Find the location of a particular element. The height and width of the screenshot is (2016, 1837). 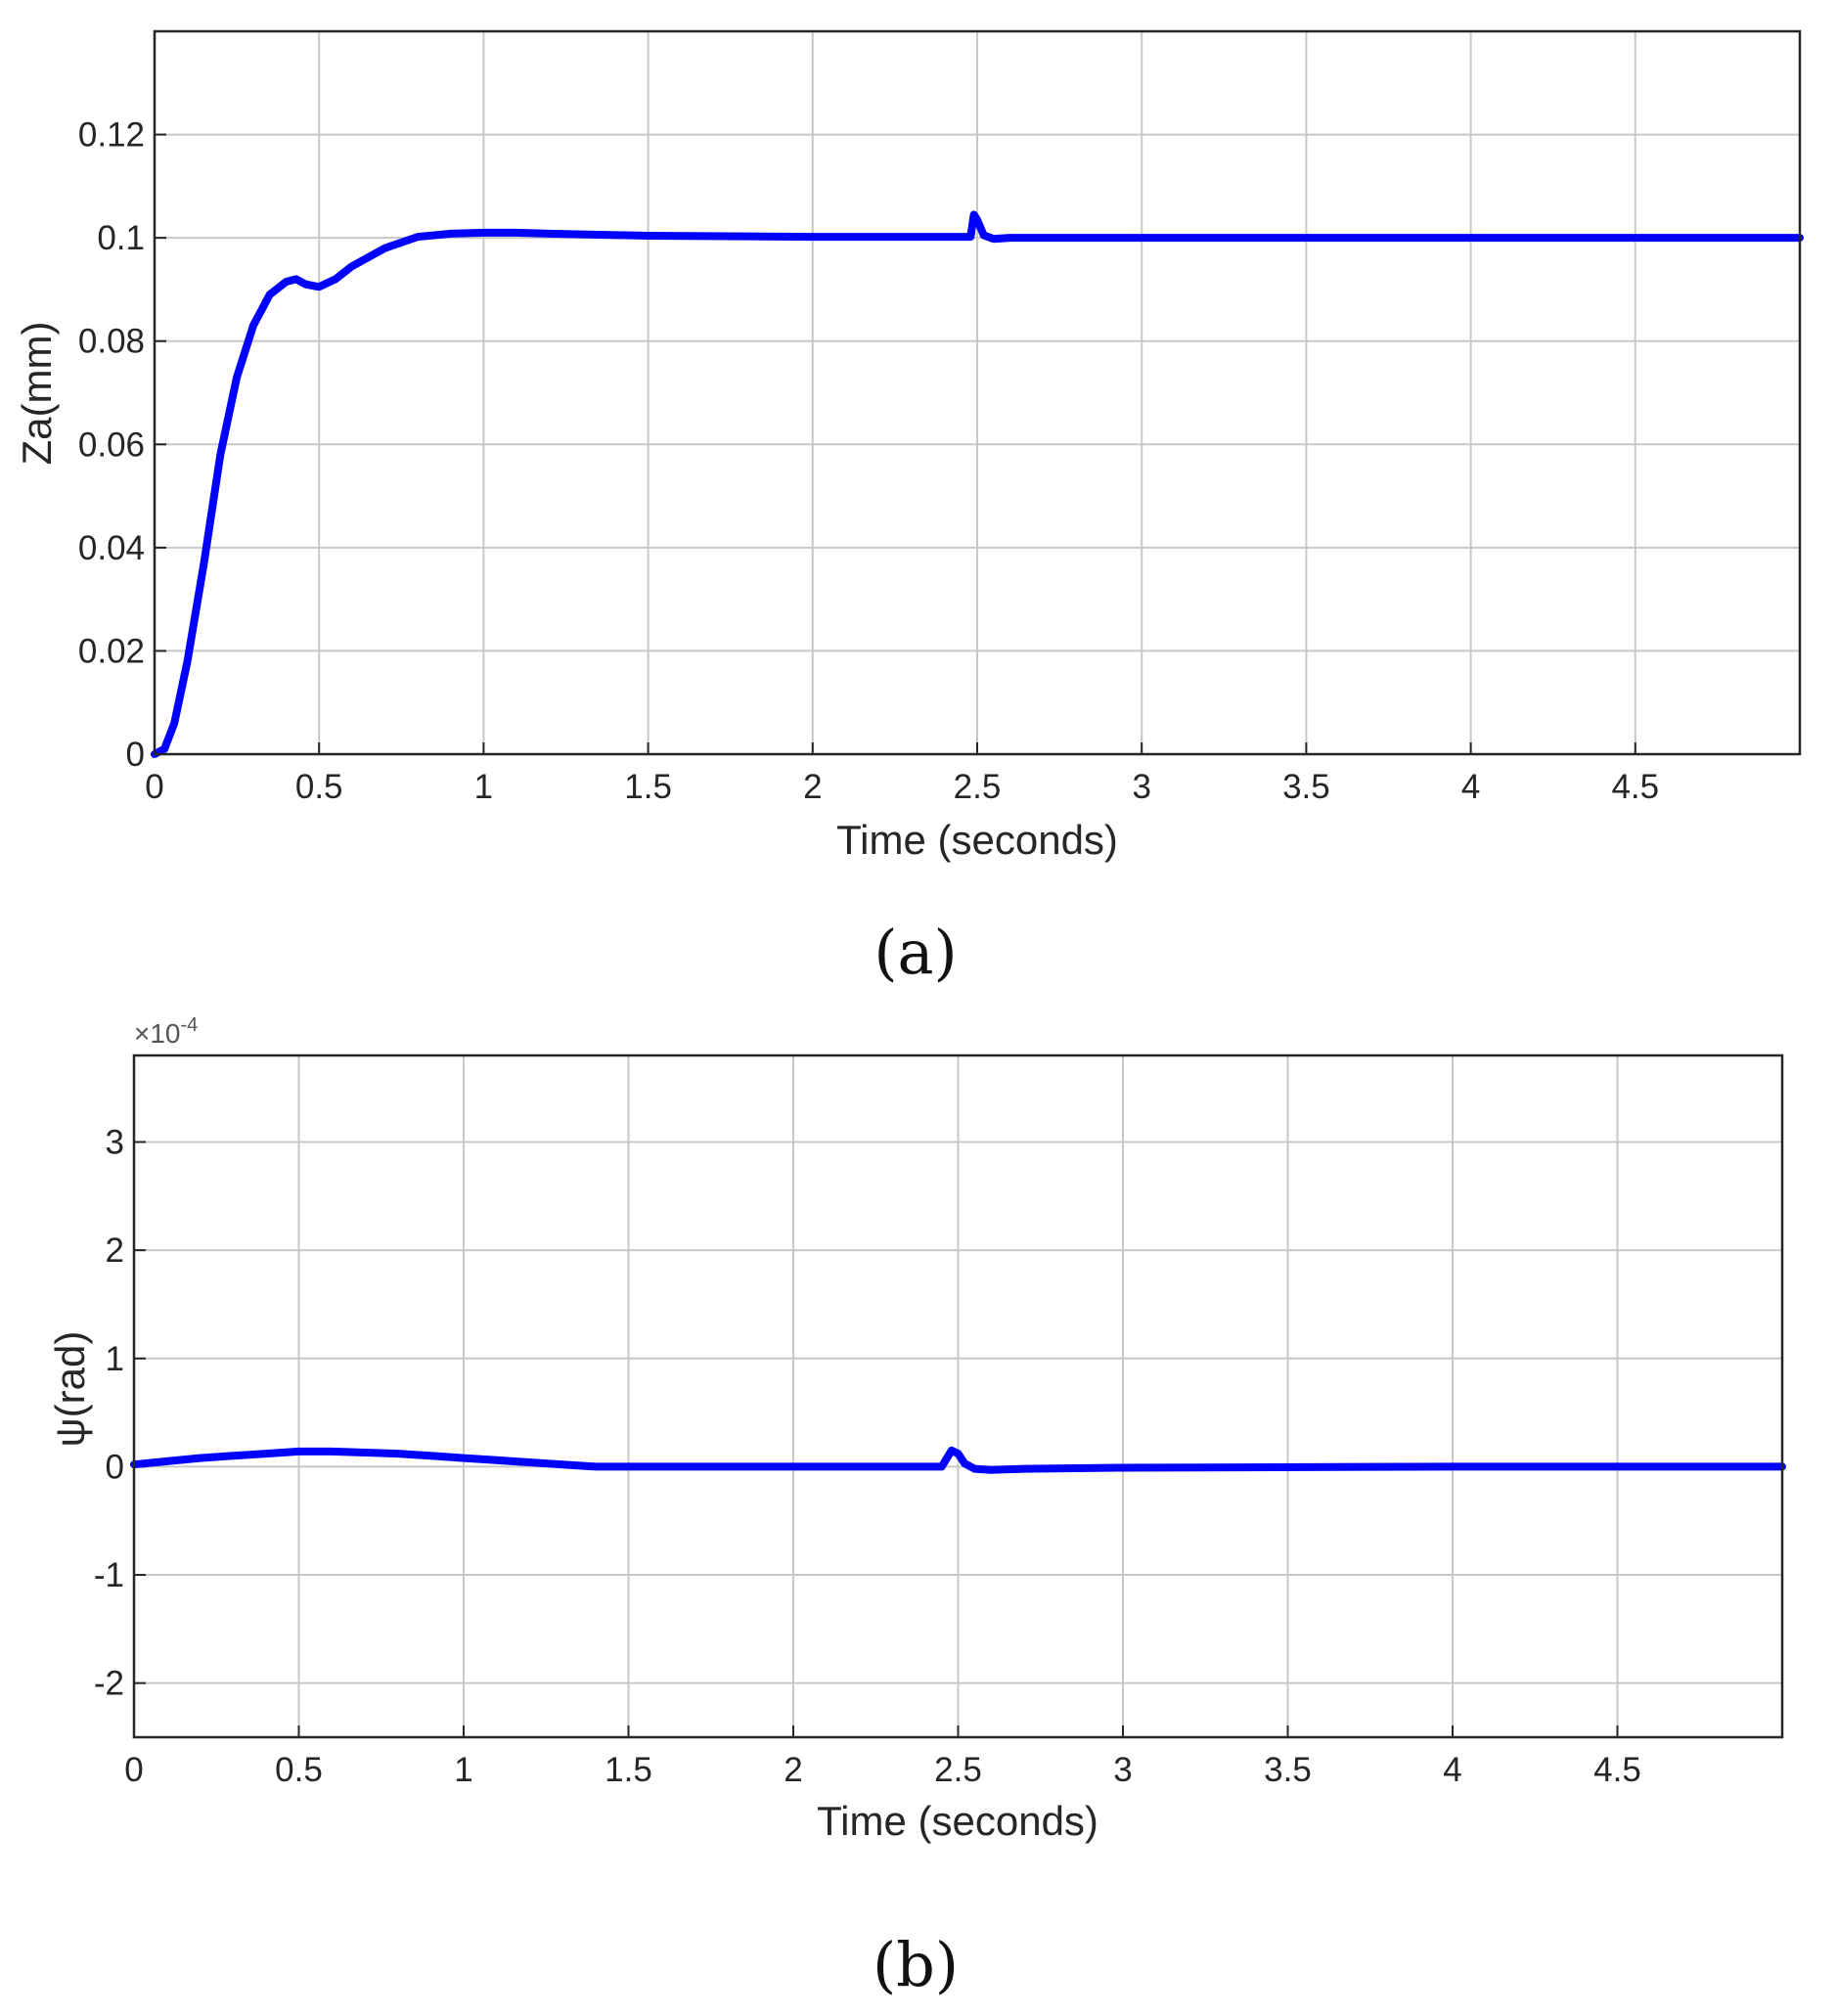

chart-b-exponent-power: -4 is located at coordinates (190, 1025).